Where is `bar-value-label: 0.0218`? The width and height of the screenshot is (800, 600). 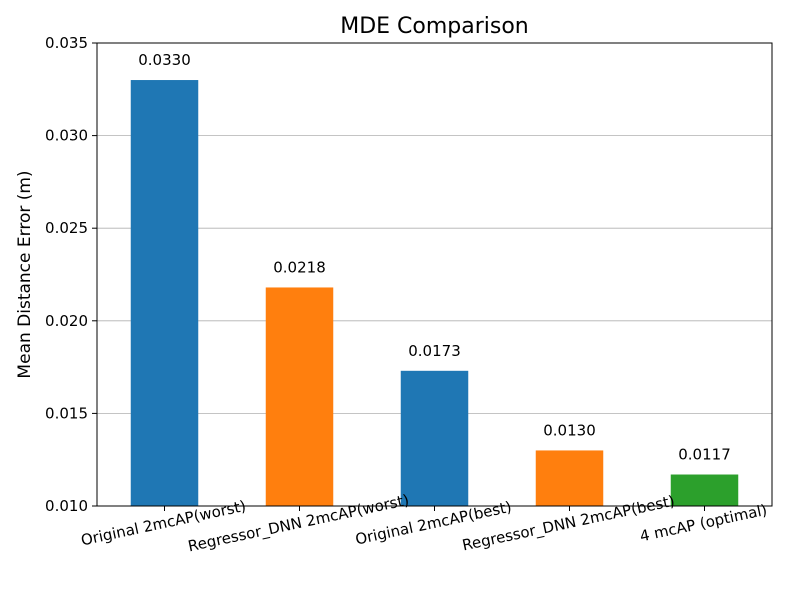 bar-value-label: 0.0218 is located at coordinates (299, 267).